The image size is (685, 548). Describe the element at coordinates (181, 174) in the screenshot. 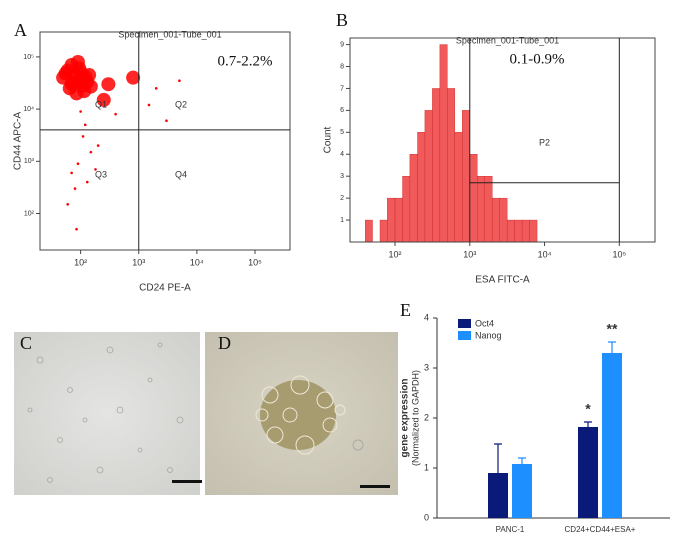

I see `quadrant-label: Q4` at that location.